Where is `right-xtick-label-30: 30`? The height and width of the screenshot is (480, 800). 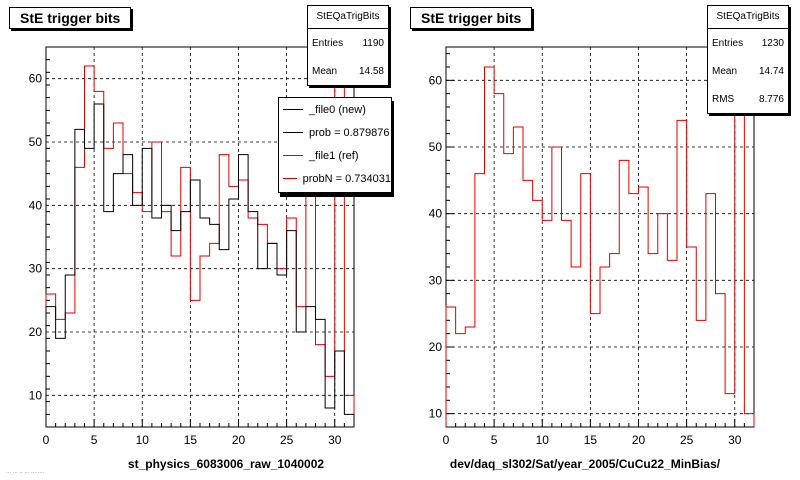 right-xtick-label-30: 30 is located at coordinates (735, 440).